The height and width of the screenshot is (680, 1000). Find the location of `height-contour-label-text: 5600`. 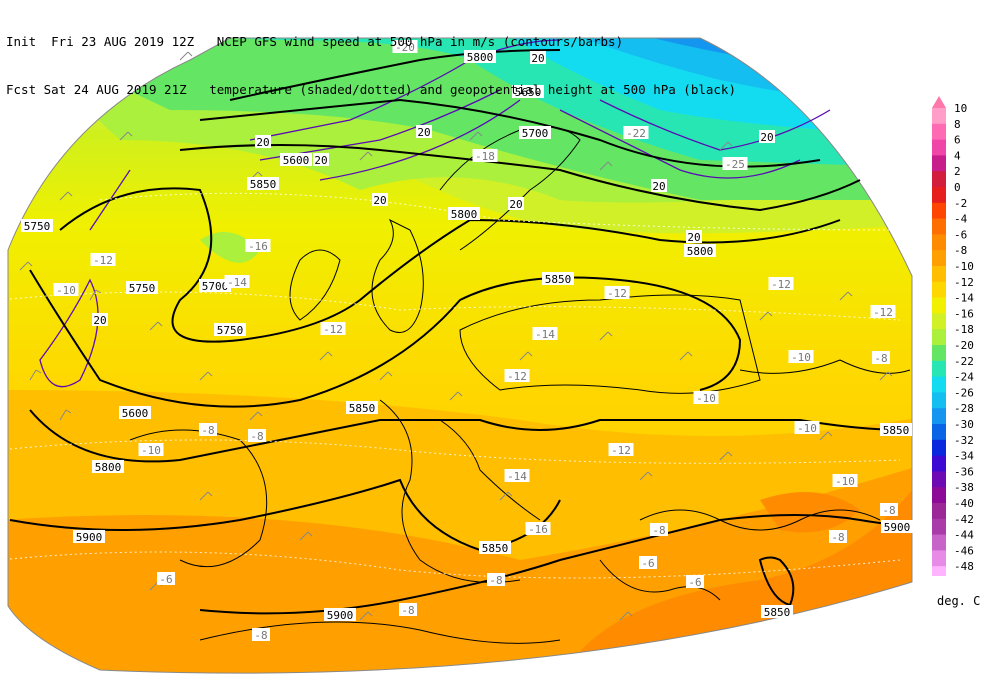

height-contour-label-text: 5600 is located at coordinates (296, 160).